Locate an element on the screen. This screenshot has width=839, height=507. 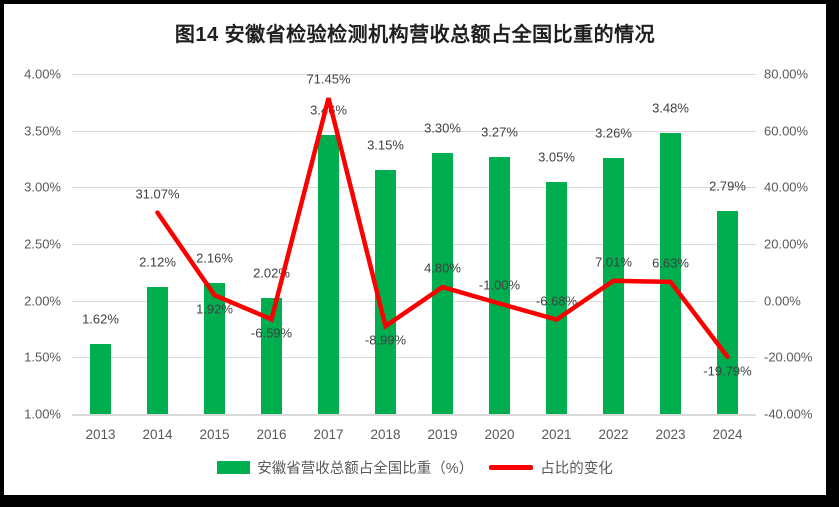
bar-data-label: 2.79% is located at coordinates (727, 186).